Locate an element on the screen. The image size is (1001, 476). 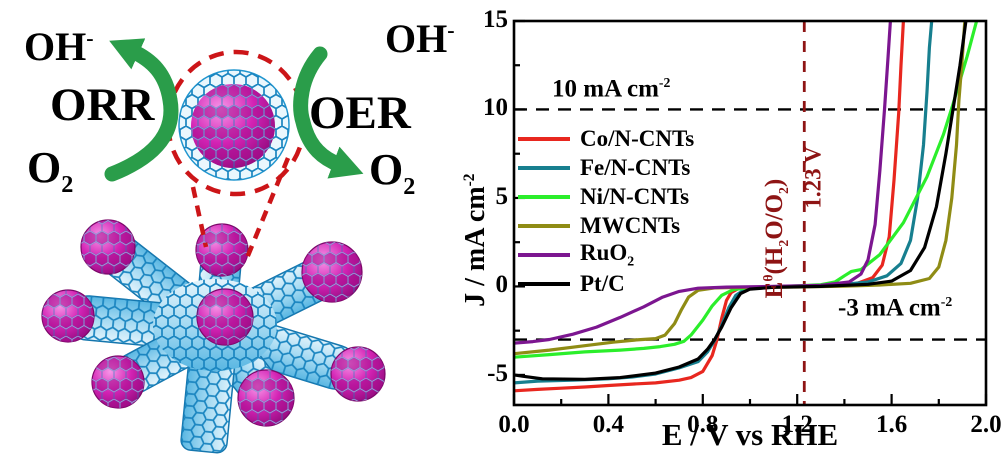
oh-minus-right-label: OH- is located at coordinates (420, 38).